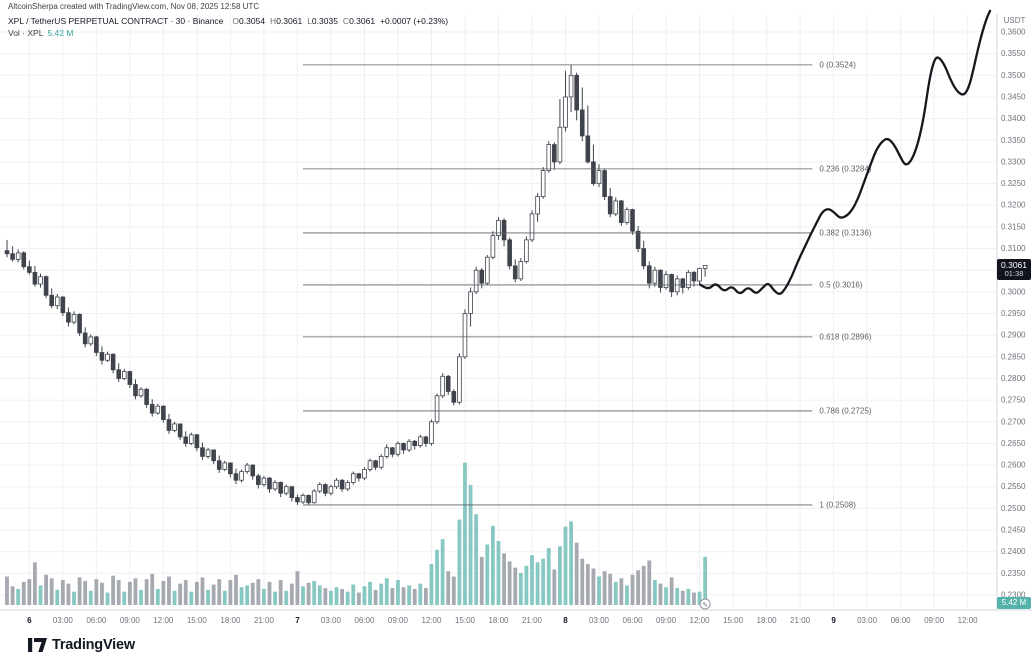  What do you see at coordinates (1014, 20) in the screenshot?
I see `quote-currency-label: USDT` at bounding box center [1014, 20].